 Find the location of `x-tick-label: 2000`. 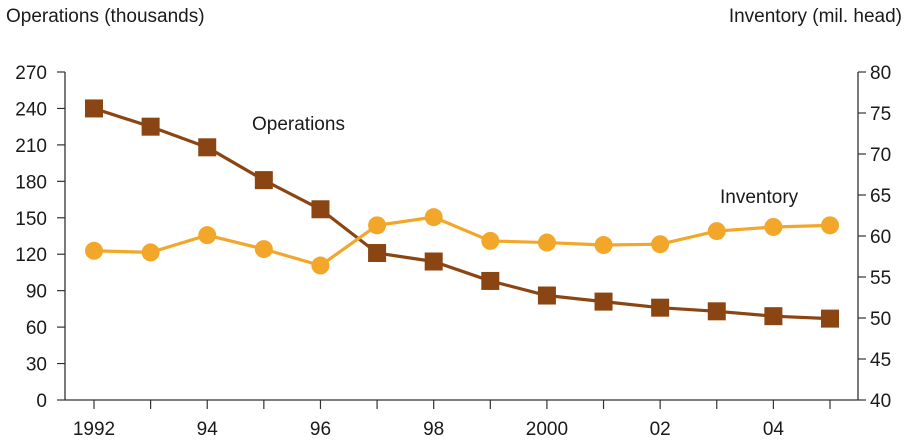

x-tick-label: 2000 is located at coordinates (547, 429).